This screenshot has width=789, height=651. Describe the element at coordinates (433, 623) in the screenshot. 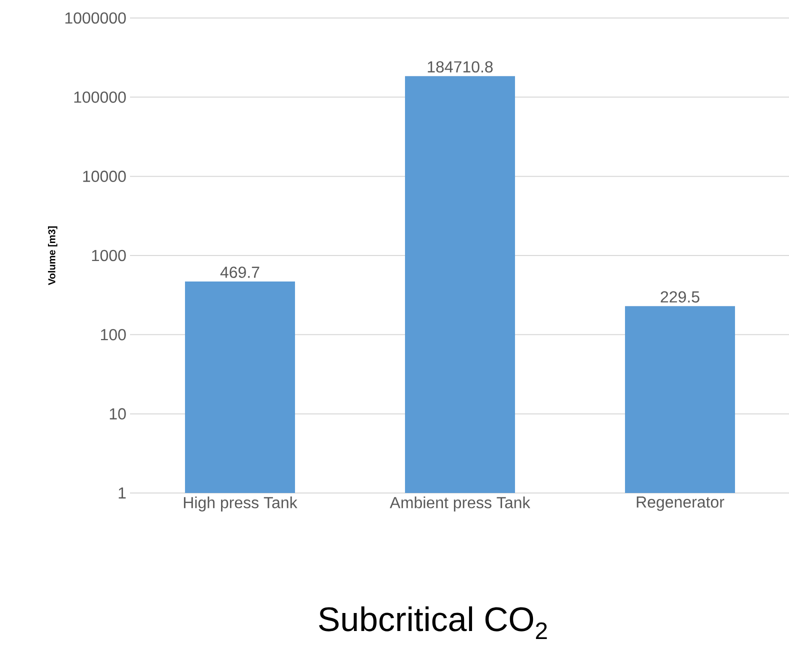

I see `text: Subcritical CO$_{2}$` at that location.